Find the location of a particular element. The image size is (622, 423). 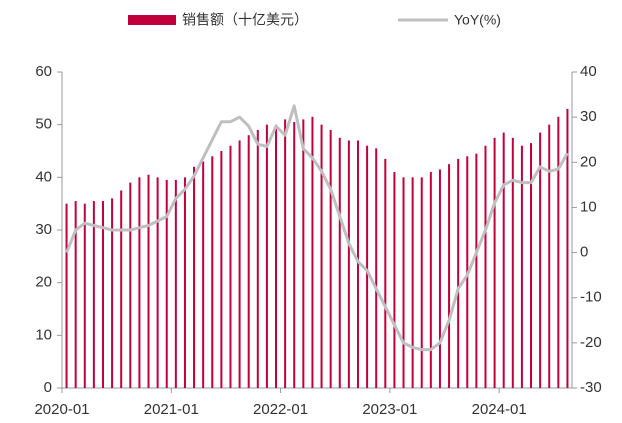

legend-label: YoY(%) is located at coordinates (477, 20).